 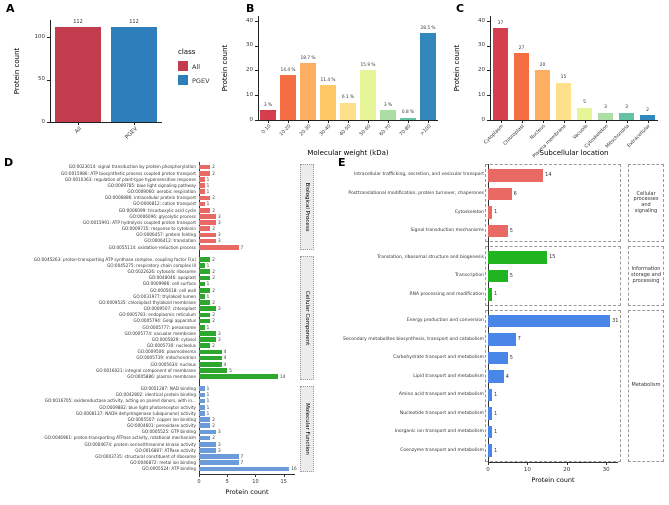 I want to click on x-tick-label: 60-70, so click(x=386, y=131).